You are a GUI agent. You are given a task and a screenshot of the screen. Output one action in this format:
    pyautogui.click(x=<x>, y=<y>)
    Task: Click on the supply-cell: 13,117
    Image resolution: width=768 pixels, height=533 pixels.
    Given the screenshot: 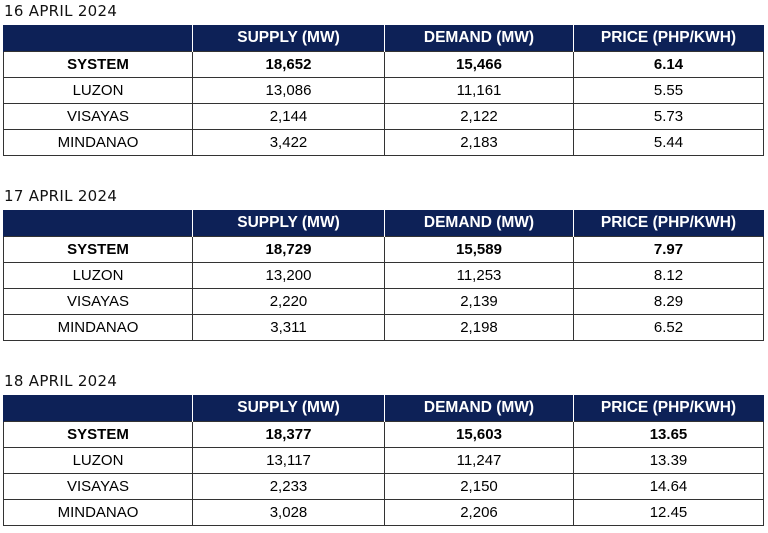 What is the action you would take?
    pyautogui.click(x=288, y=460)
    